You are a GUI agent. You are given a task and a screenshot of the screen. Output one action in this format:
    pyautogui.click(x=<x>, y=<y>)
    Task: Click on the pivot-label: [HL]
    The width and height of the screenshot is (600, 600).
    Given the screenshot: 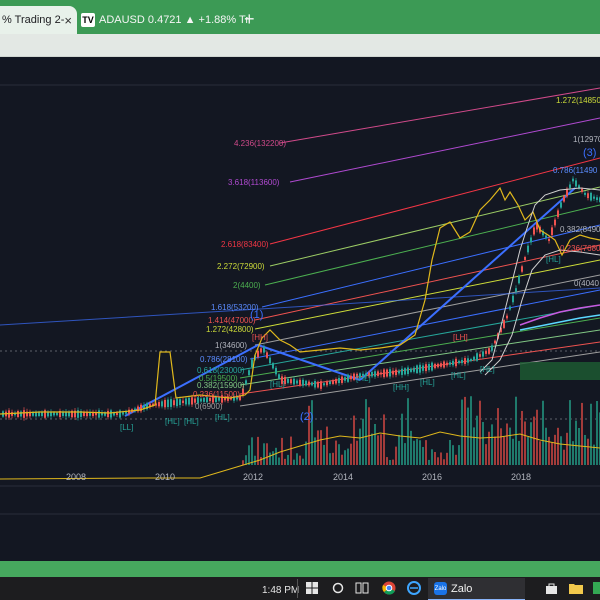 What is the action you would take?
    pyautogui.click(x=427, y=382)
    